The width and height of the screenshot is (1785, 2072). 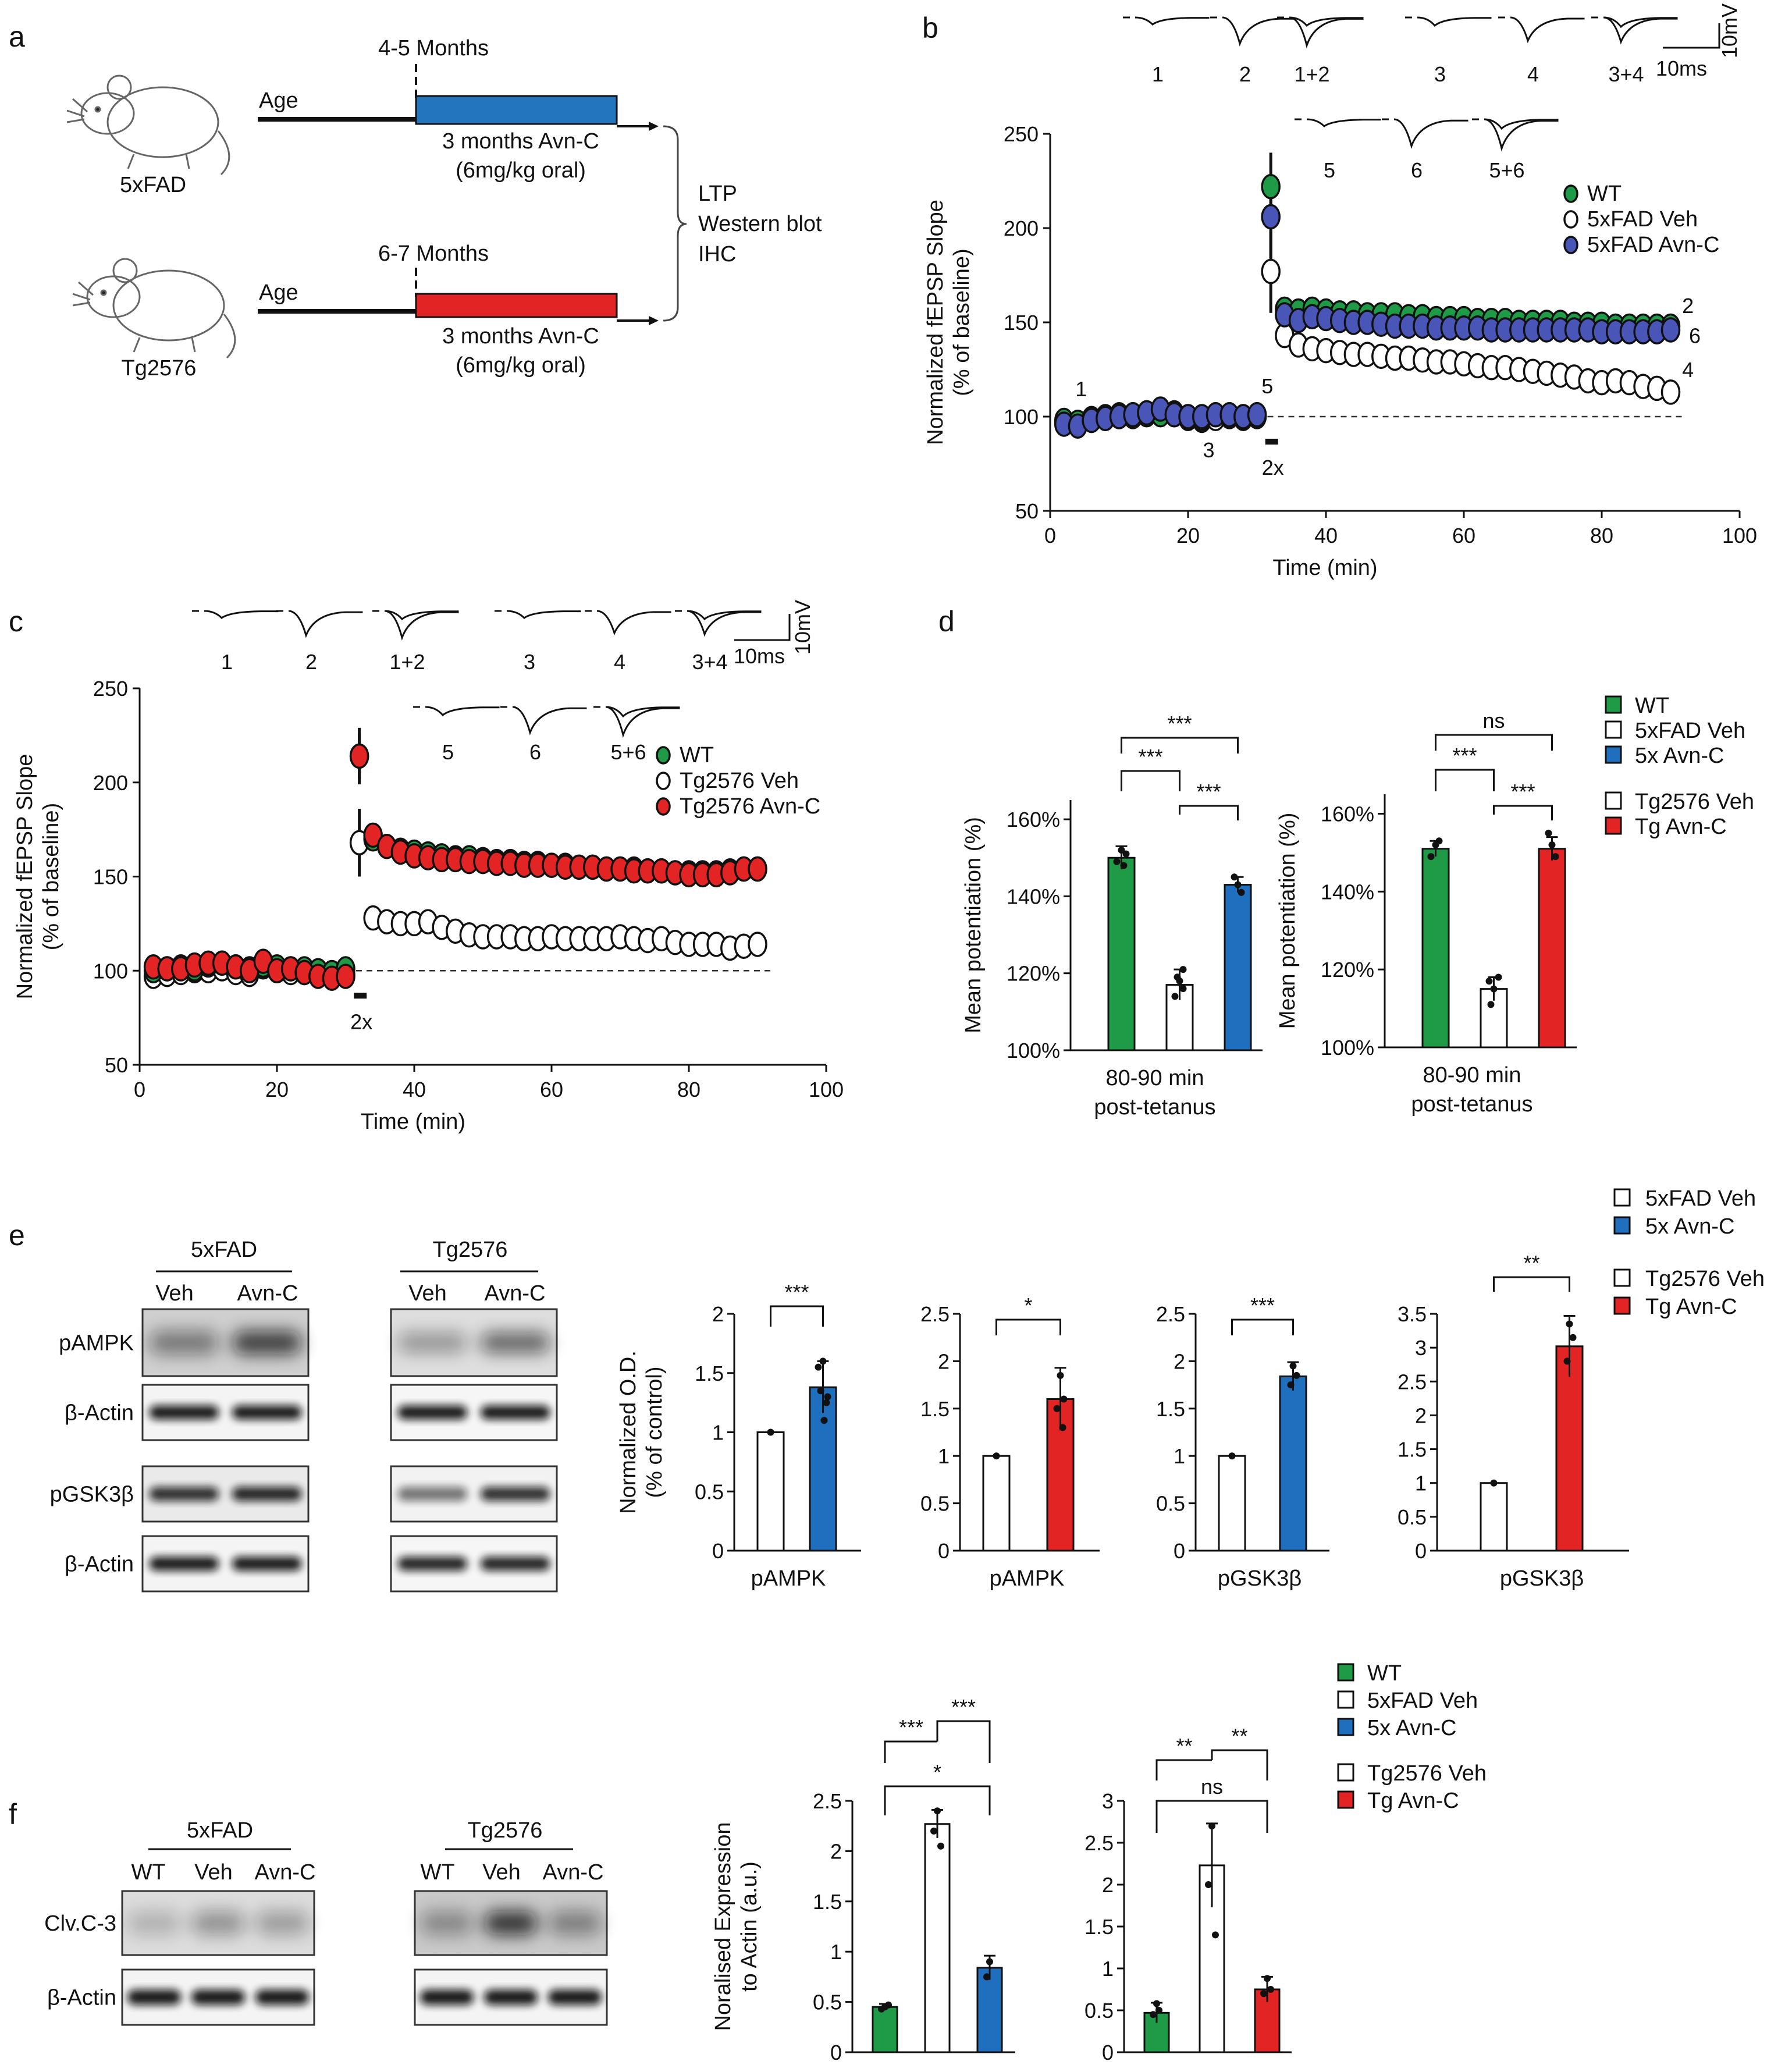 I want to click on legend-label: WT, so click(x=697, y=755).